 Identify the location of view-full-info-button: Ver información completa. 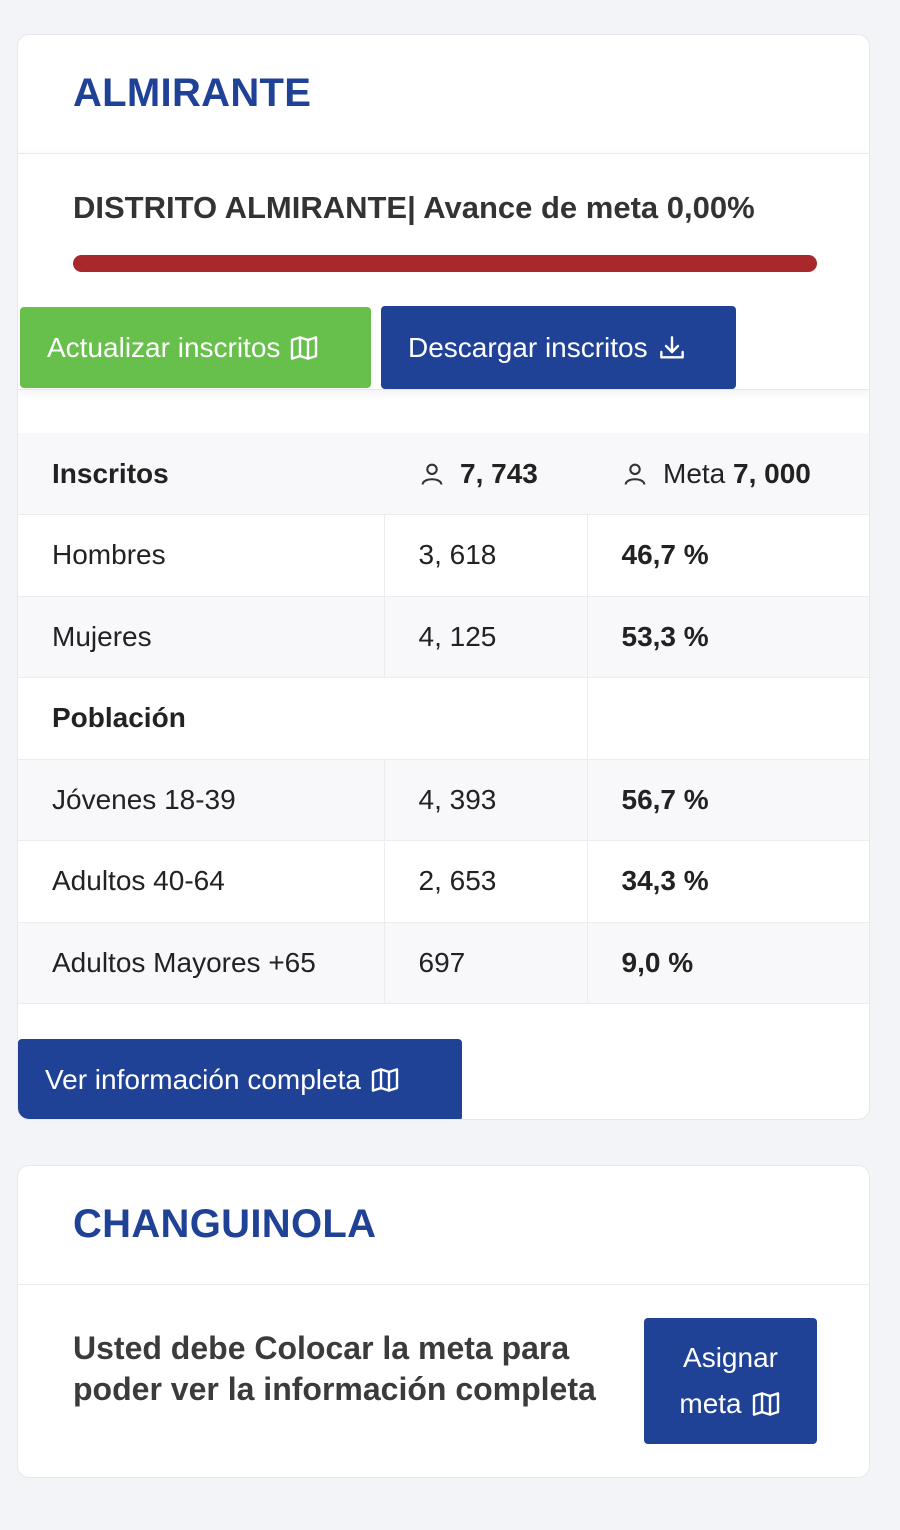
(240, 1079).